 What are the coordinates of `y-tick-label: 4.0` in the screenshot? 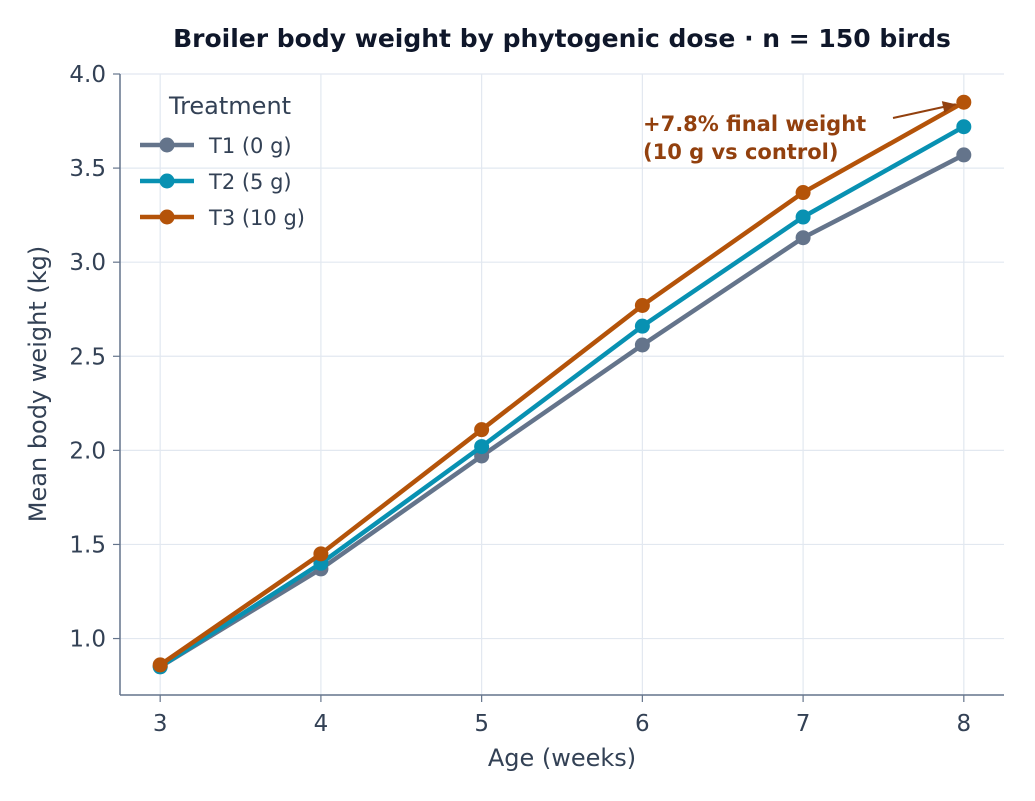 It's located at (87, 75).